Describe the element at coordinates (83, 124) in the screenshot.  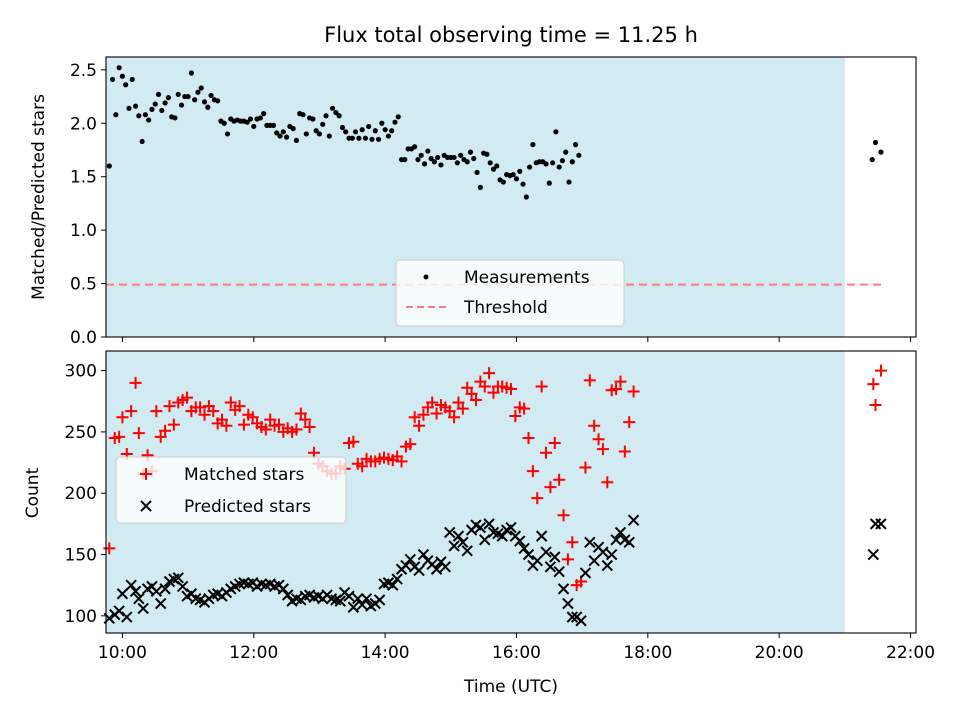
I see `top-ytick-label: 2.0` at that location.